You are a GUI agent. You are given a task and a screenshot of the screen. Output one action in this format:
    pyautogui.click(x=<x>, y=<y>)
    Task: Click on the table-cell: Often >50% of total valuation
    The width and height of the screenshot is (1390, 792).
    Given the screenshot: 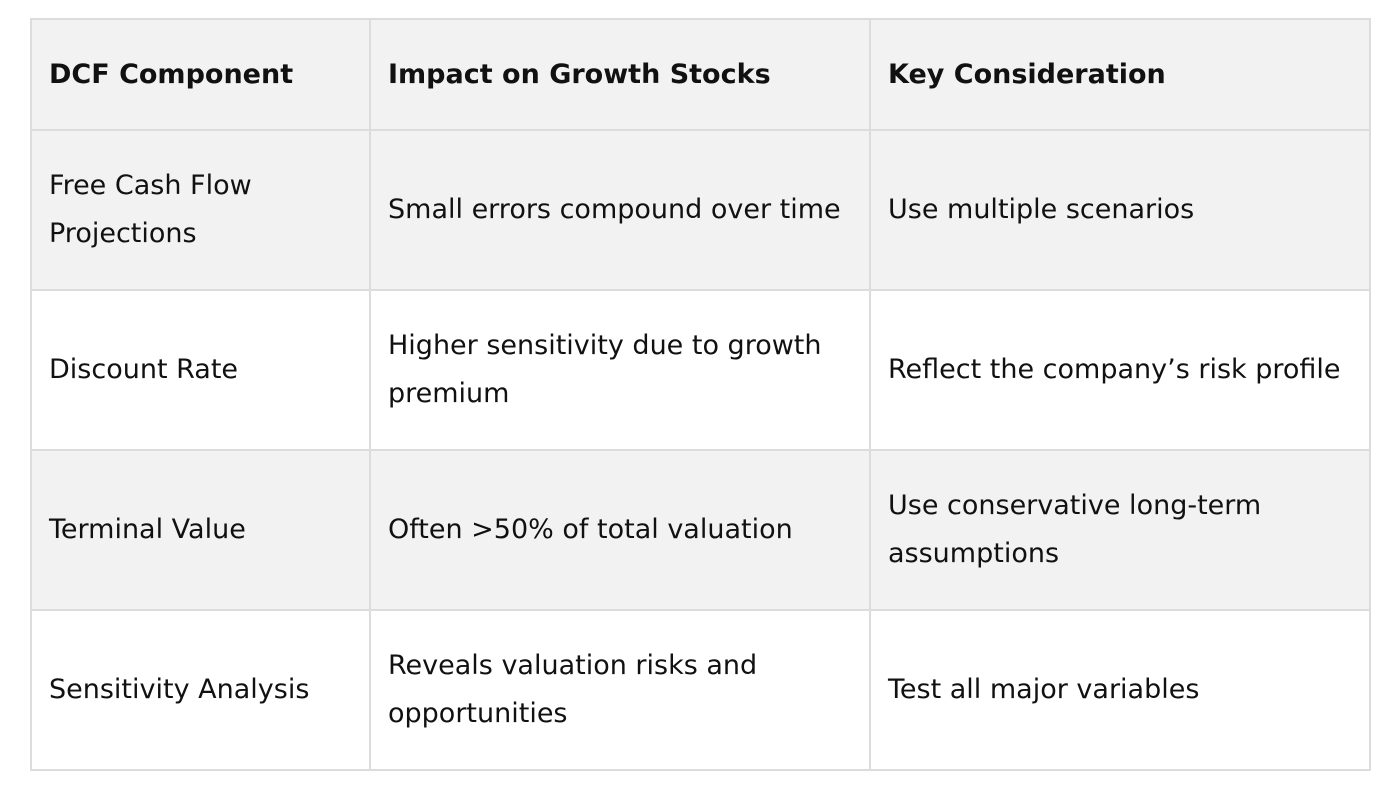 What is the action you would take?
    pyautogui.click(x=620, y=530)
    